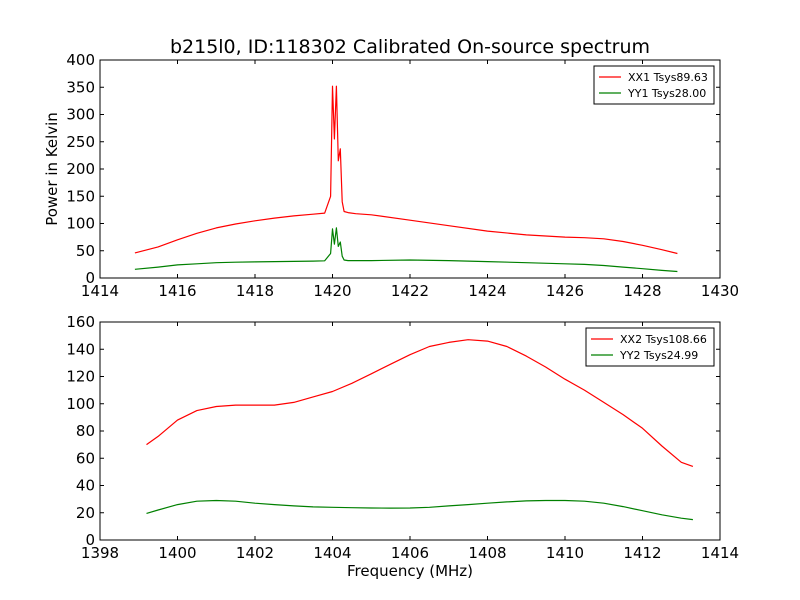 The image size is (800, 600). Describe the element at coordinates (85, 251) in the screenshot. I see `y-tick-label: 50` at that location.